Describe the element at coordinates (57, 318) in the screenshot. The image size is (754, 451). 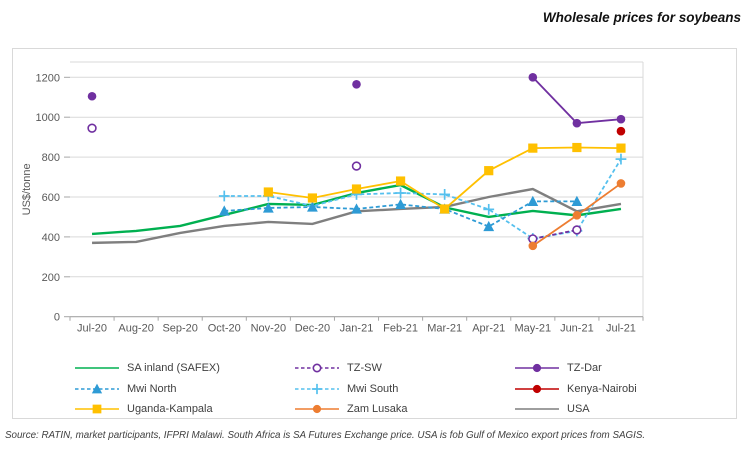
I see `svg-text: 0` at that location.